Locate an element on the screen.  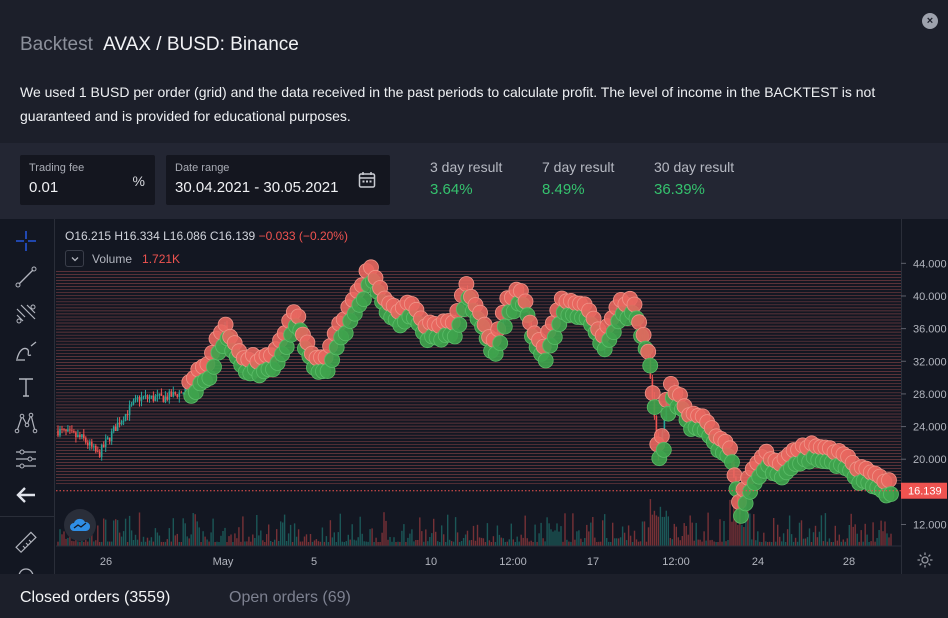
zoom-tool is located at coordinates (26, 570).